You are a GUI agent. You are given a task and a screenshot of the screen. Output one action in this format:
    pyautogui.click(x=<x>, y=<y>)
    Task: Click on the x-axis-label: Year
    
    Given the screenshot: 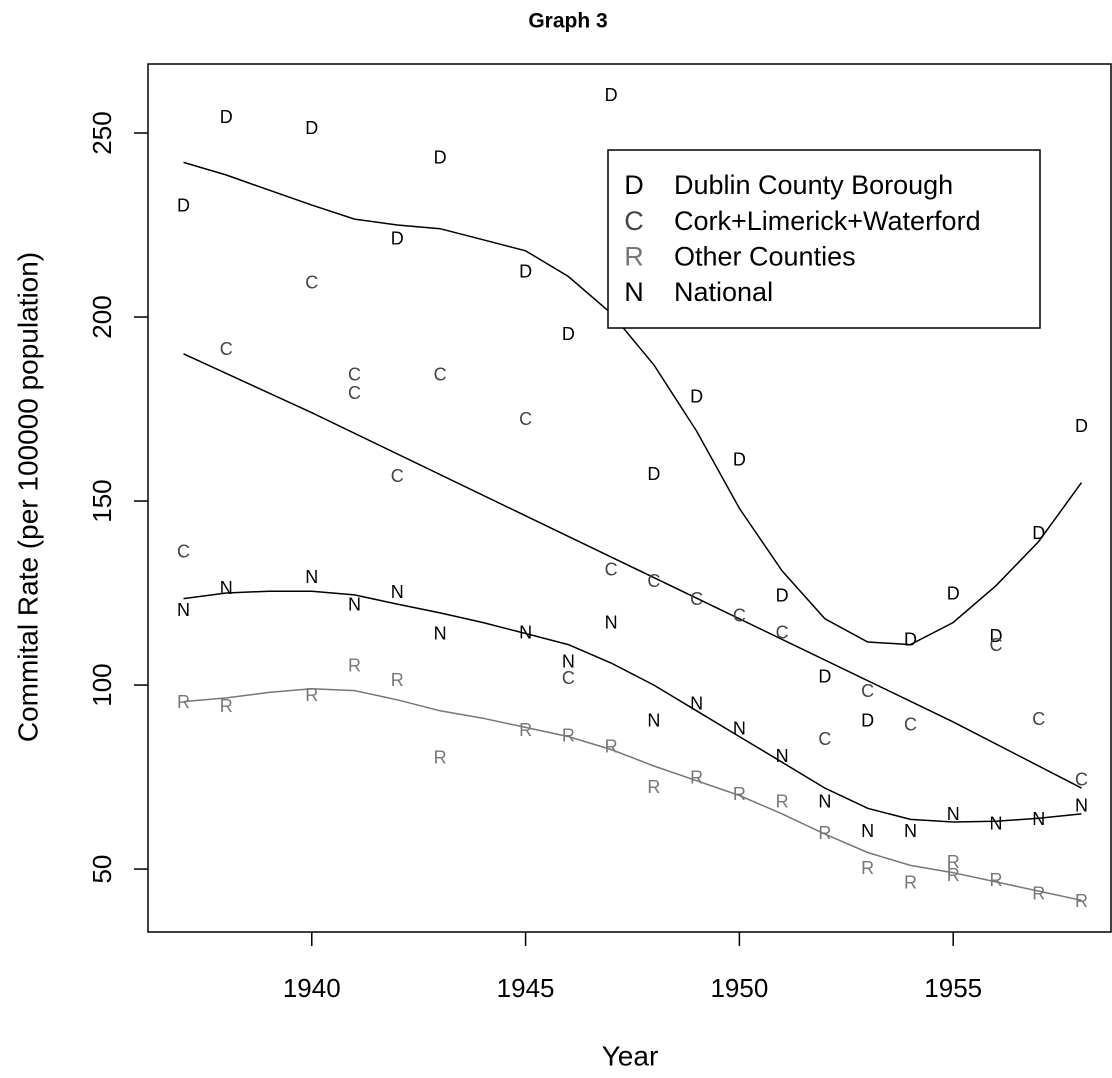 What is the action you would take?
    pyautogui.click(x=630, y=1055)
    